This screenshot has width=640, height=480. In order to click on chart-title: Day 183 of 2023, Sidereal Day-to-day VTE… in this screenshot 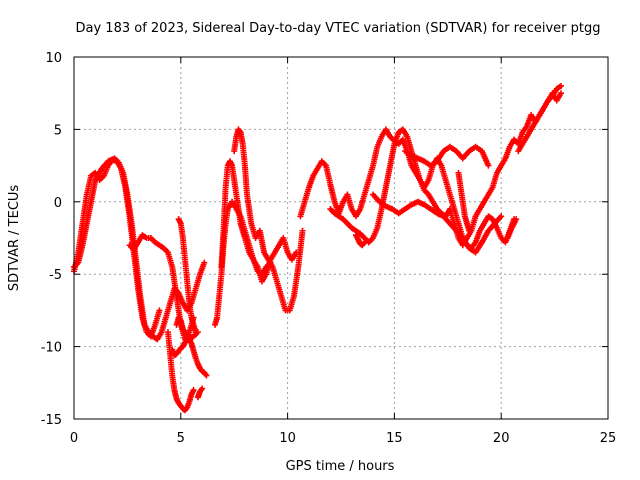, I will do `click(338, 28)`.